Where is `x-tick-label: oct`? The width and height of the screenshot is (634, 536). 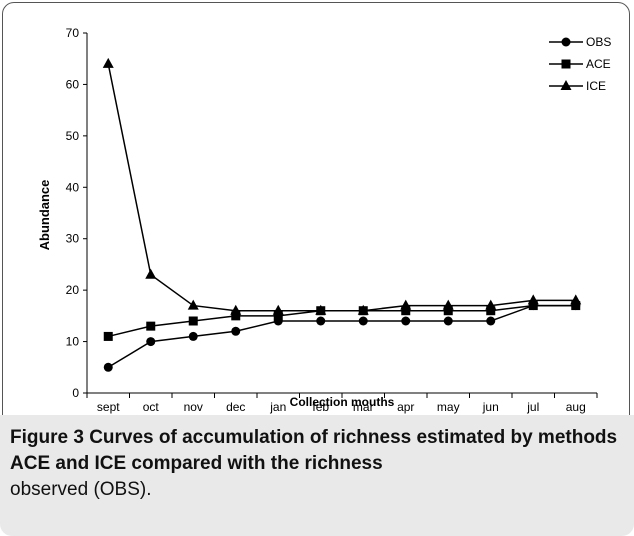
x-tick-label: oct is located at coordinates (151, 407).